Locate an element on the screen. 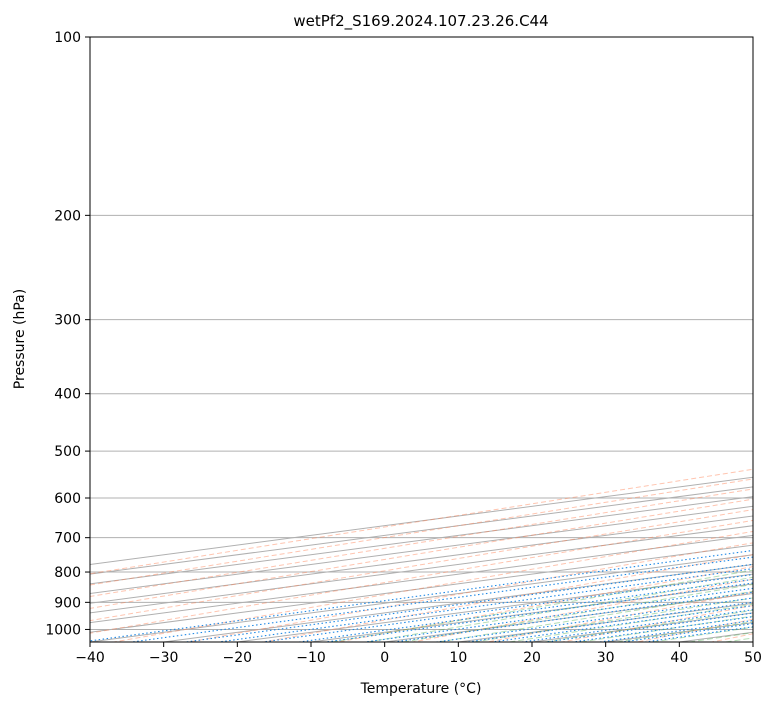  y-tick-label: 400 is located at coordinates (67, 395).